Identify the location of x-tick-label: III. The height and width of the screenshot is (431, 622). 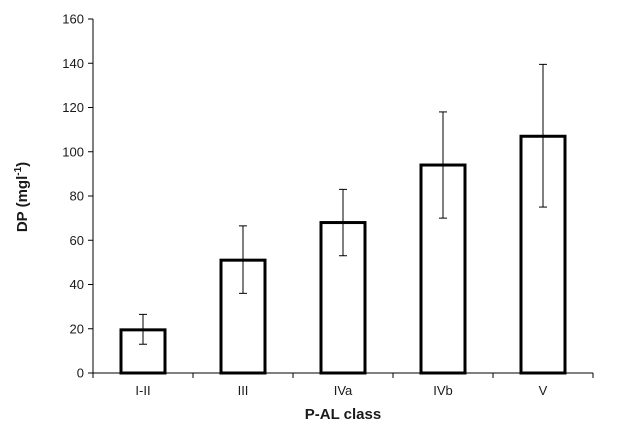
(243, 390).